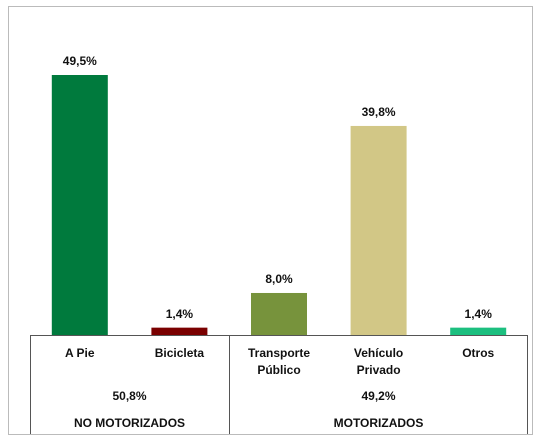  What do you see at coordinates (279, 279) in the screenshot?
I see `value-label: 8,0%` at bounding box center [279, 279].